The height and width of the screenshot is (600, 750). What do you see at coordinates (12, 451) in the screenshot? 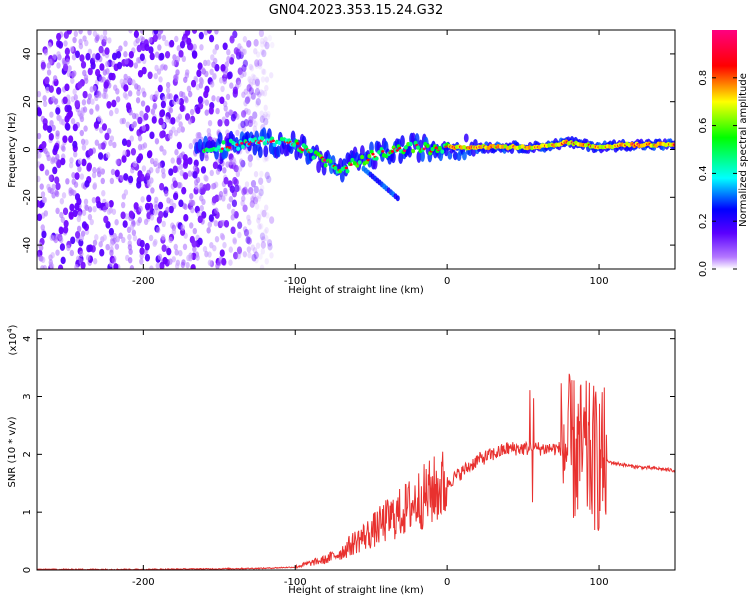
I see `snr-y-label: SNR (10 * v/v)` at bounding box center [12, 451].